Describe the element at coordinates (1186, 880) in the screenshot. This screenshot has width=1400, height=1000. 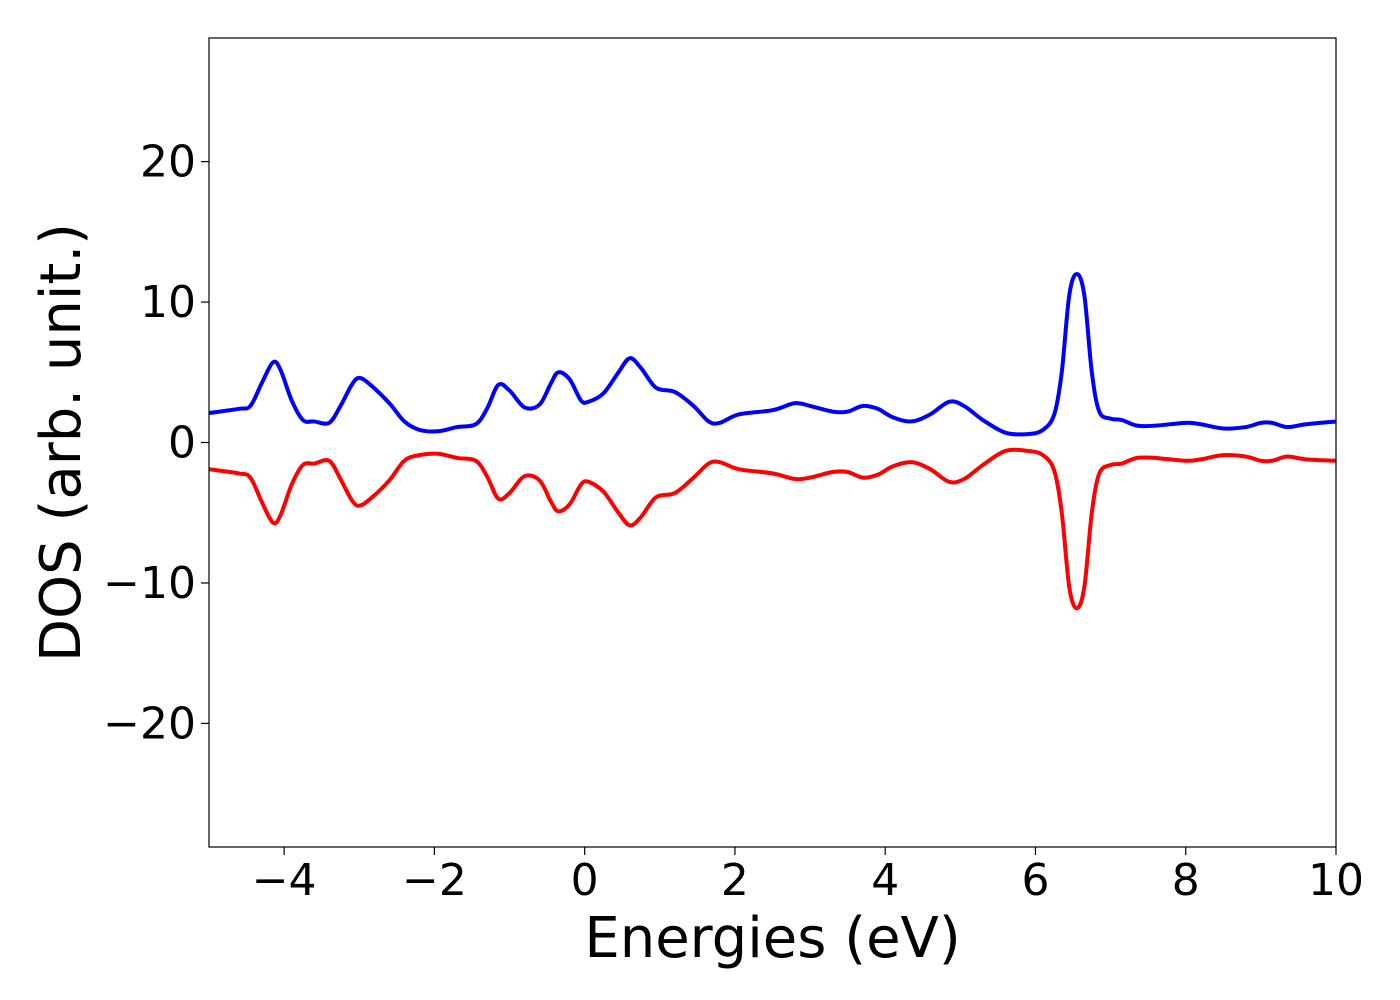
I see `x-tick-label: 8` at that location.